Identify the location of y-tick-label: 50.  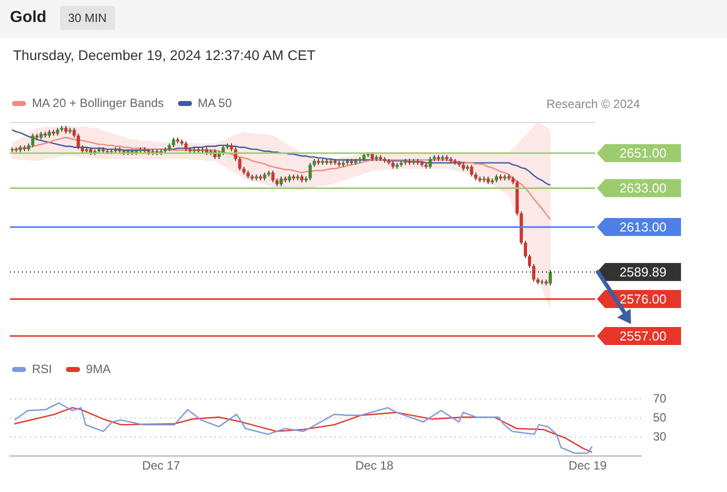
(660, 417).